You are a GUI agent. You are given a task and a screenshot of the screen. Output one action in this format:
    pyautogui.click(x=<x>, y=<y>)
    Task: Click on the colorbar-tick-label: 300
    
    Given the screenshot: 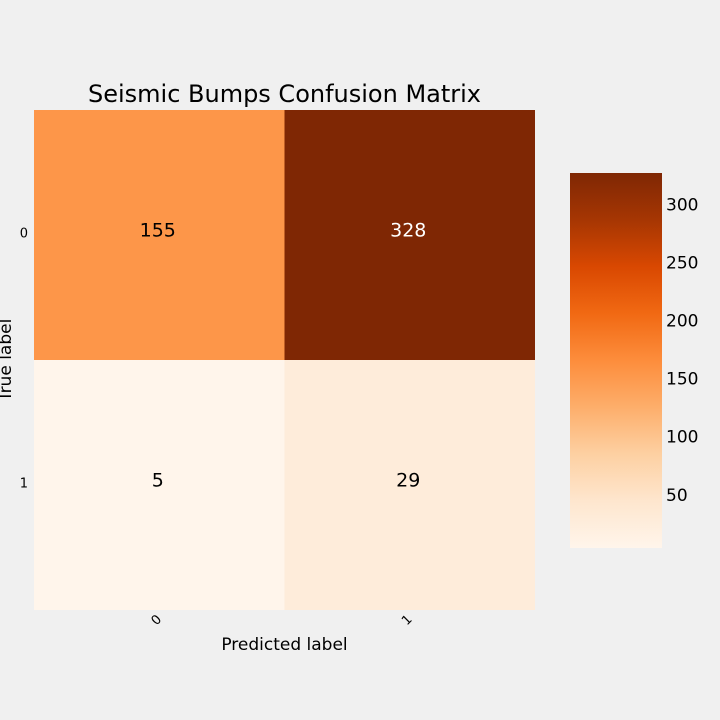 What is the action you would take?
    pyautogui.click(x=682, y=206)
    